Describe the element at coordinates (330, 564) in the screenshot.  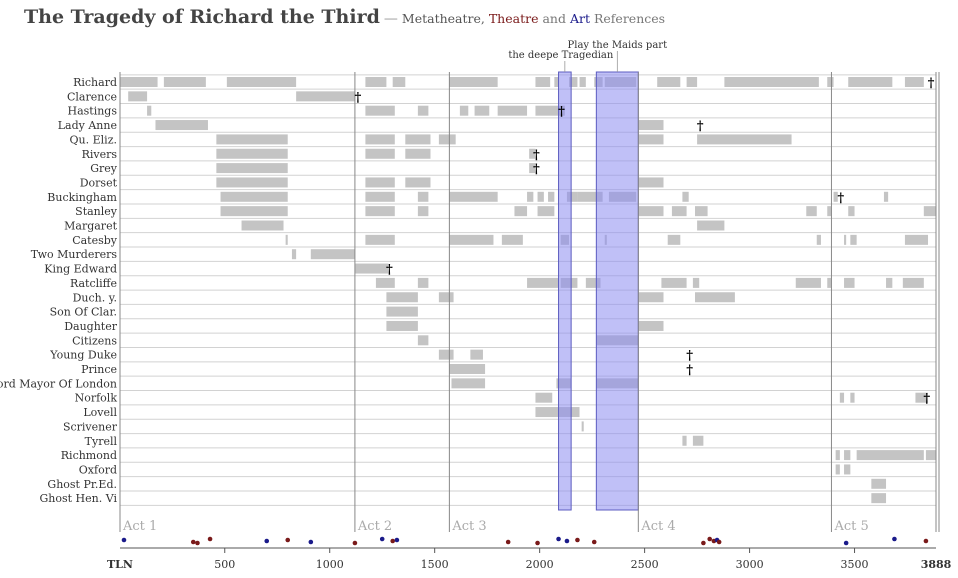
I see `x-tick-label: 1000` at that location.